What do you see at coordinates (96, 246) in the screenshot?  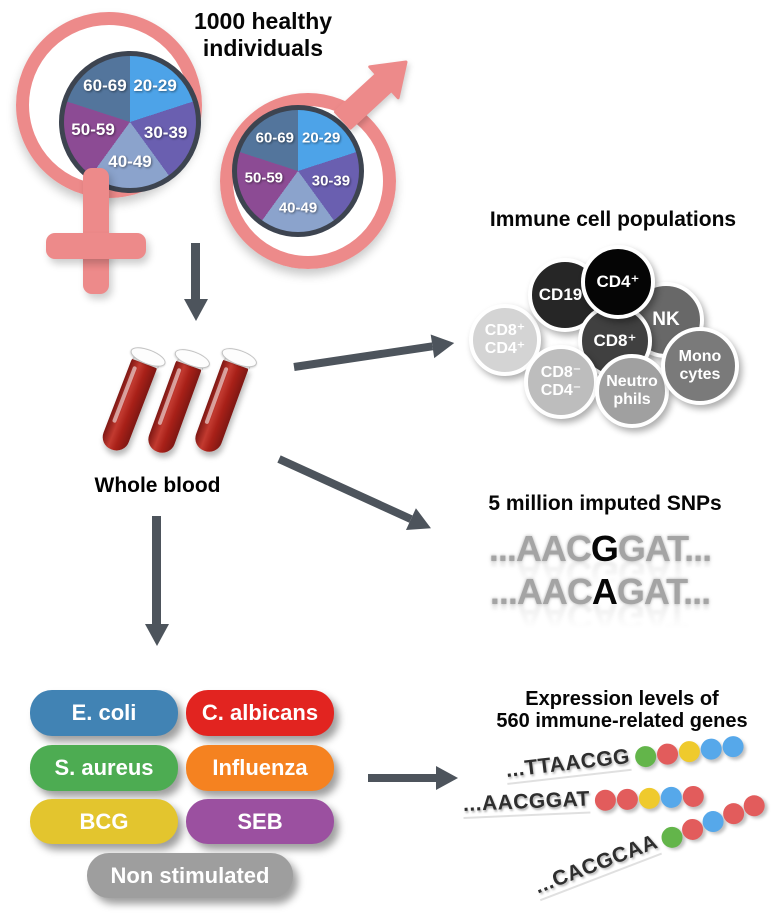 I see `female-symbol-crossbar` at bounding box center [96, 246].